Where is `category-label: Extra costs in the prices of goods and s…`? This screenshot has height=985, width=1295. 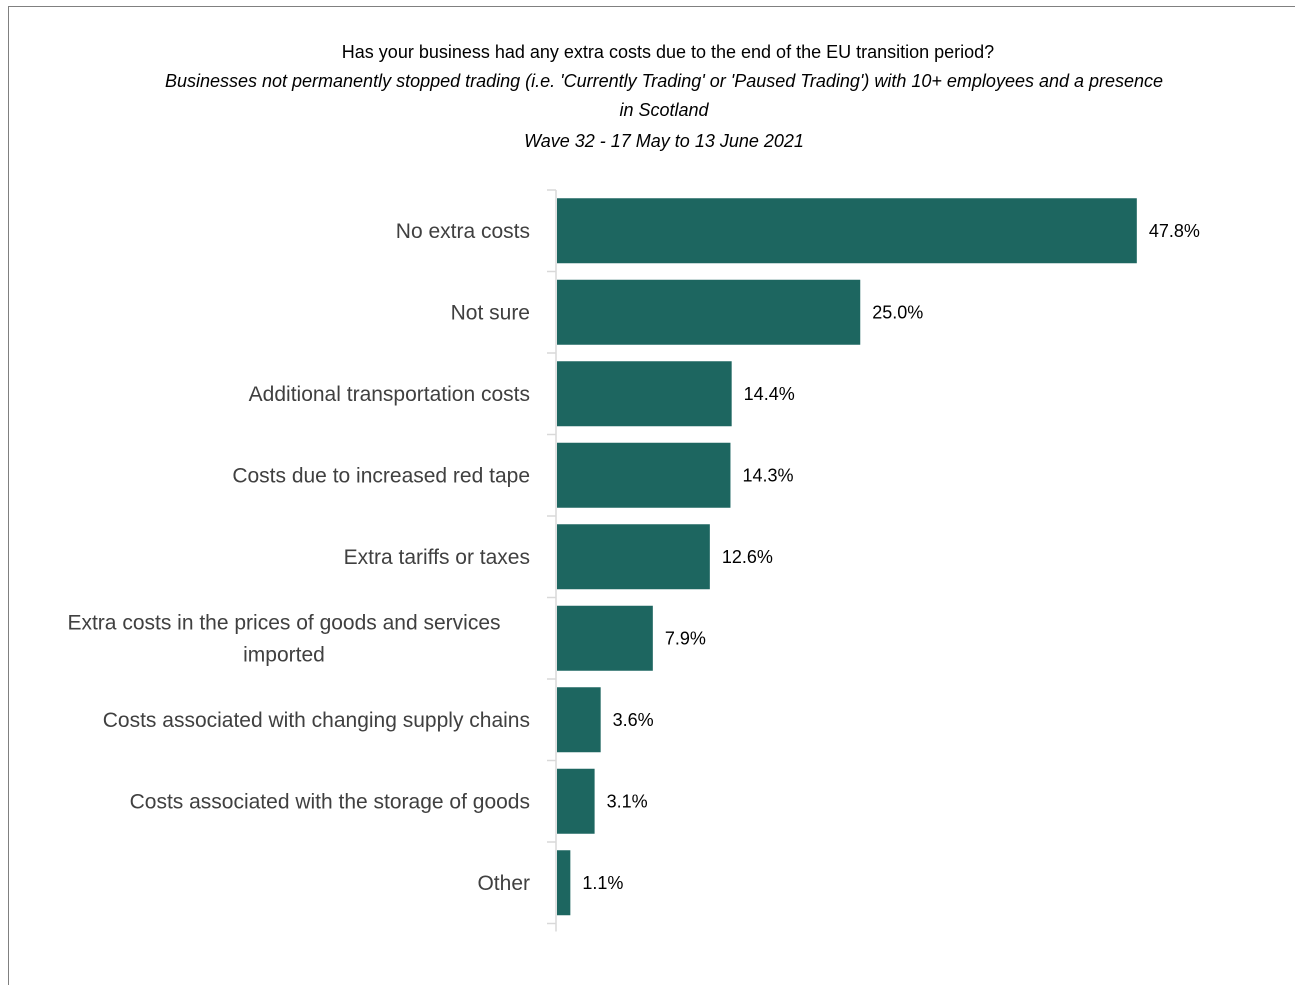 category-label: Extra costs in the prices of goods and s… is located at coordinates (283, 622).